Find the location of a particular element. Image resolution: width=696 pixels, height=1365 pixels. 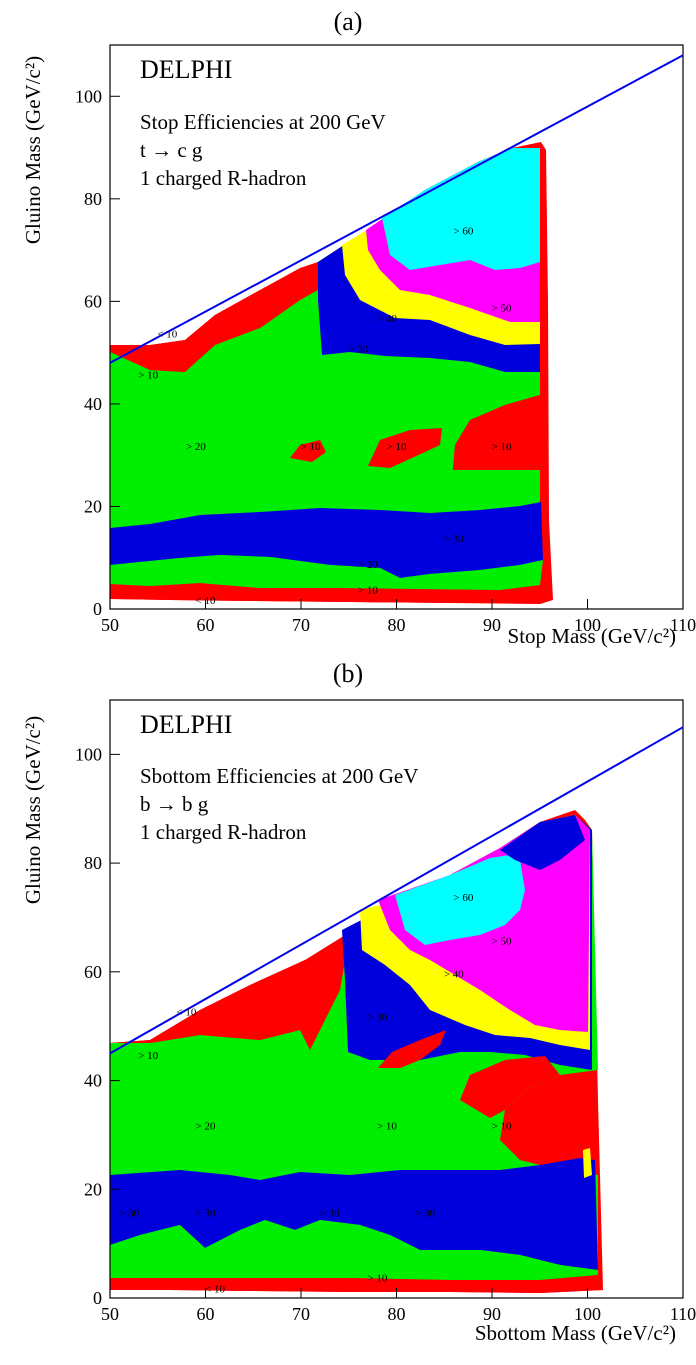

panel-a-xlabel: Stop Mass (GeV/c²) is located at coordinates (592, 636).